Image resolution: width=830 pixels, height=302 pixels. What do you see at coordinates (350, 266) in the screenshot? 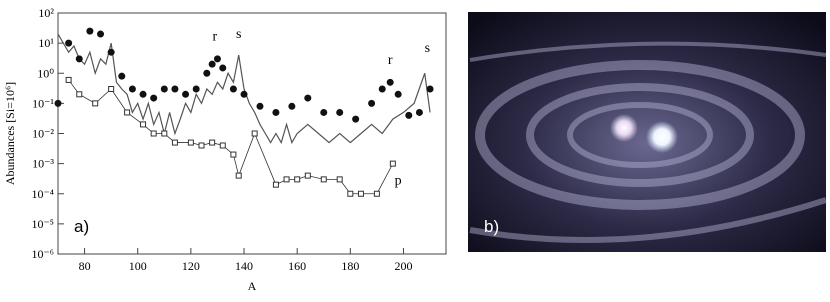
I see `x-tick-label: 180` at bounding box center [350, 266].